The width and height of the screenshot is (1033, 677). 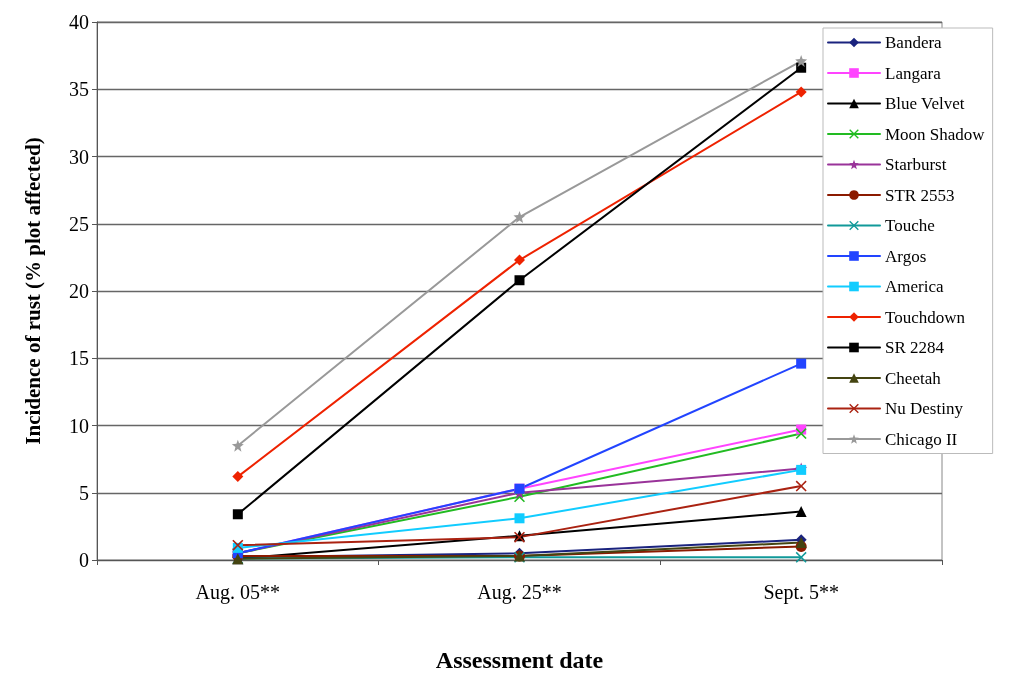 I want to click on legend-label: America, so click(x=914, y=286).